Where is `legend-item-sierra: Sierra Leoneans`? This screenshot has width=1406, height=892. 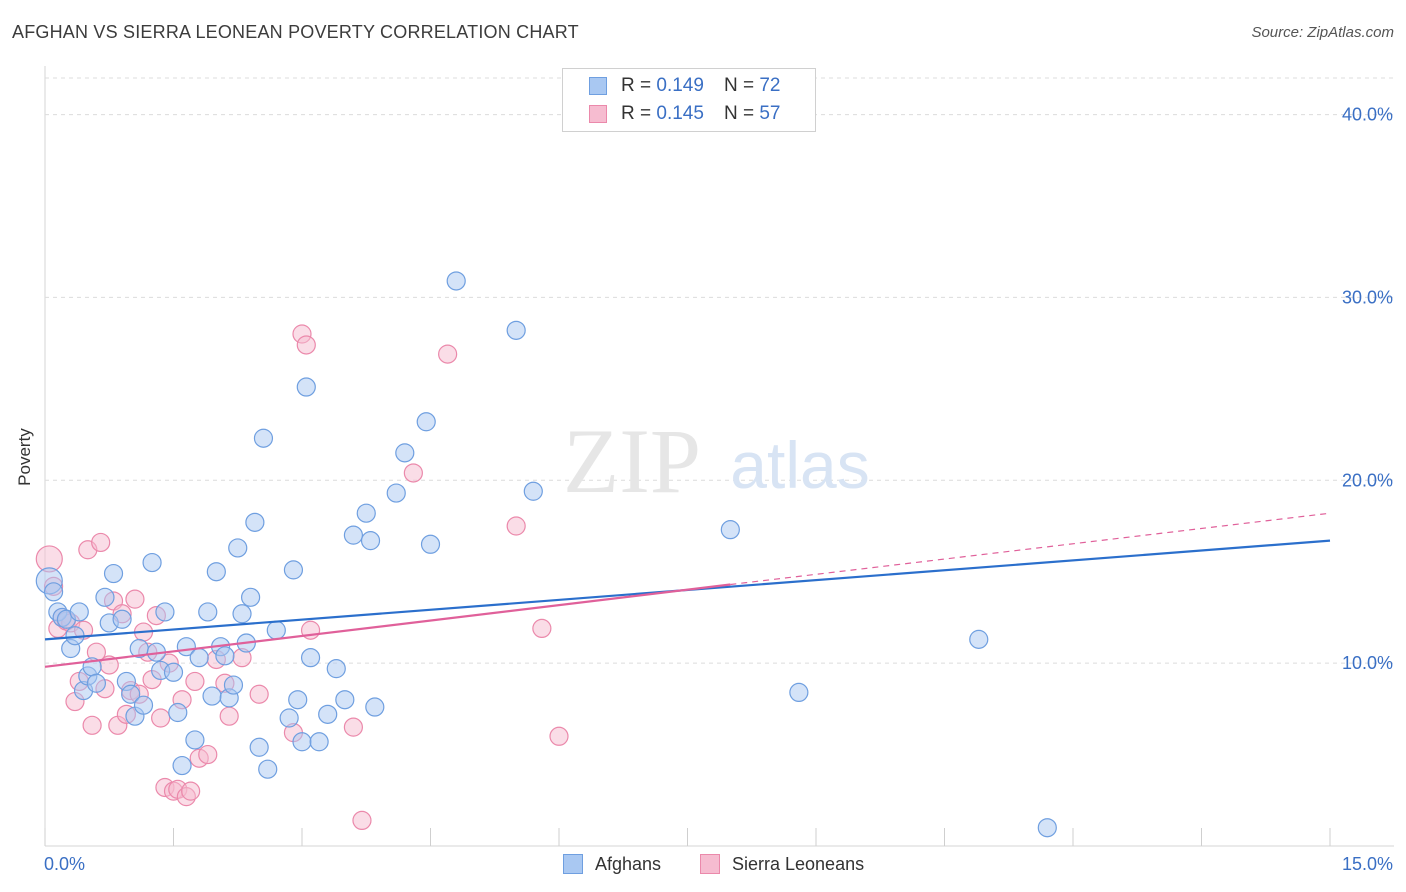
legend-item-sierra: Sierra Leoneans is located at coordinates (782, 864).